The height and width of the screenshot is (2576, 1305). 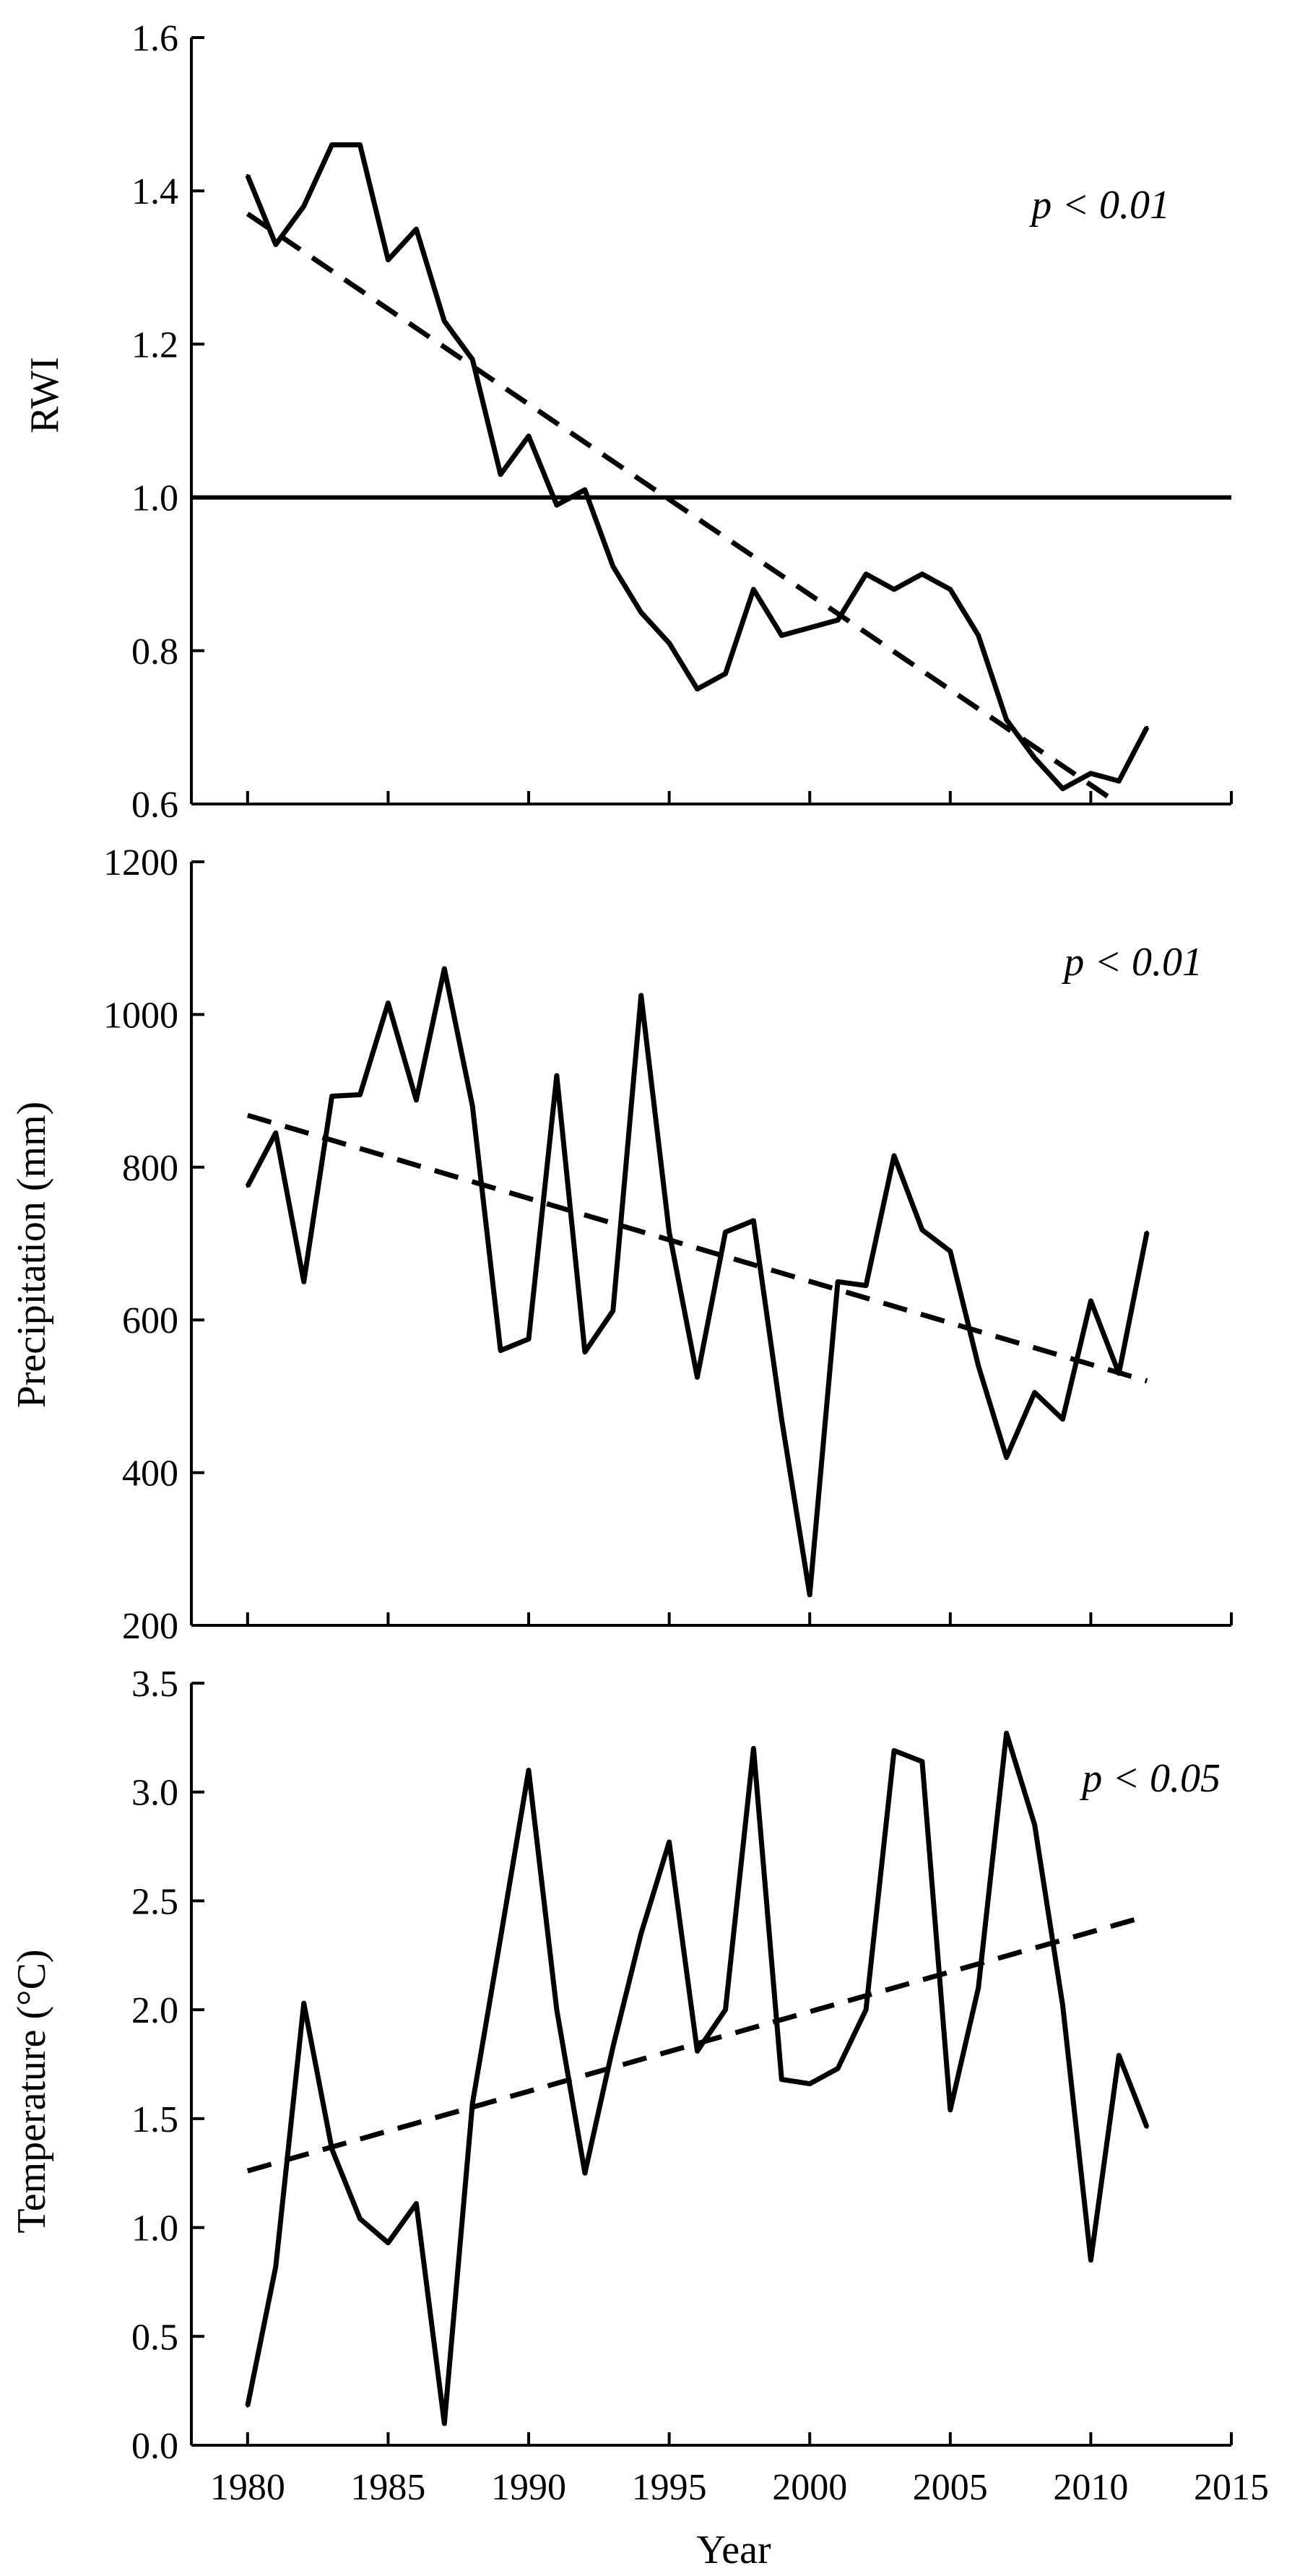 I want to click on x-axis-title: Year, so click(x=733, y=2550).